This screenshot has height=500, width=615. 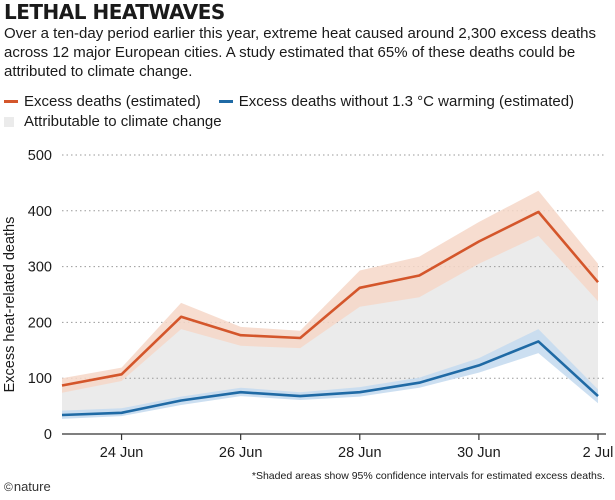 What do you see at coordinates (225, 101) in the screenshot?
I see `legend-swatch-without` at bounding box center [225, 101].